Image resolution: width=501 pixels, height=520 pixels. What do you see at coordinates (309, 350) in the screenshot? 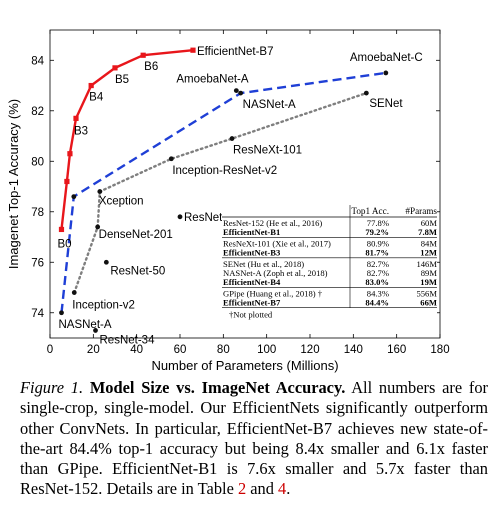
I see `x-tick-label: 120` at bounding box center [309, 350].